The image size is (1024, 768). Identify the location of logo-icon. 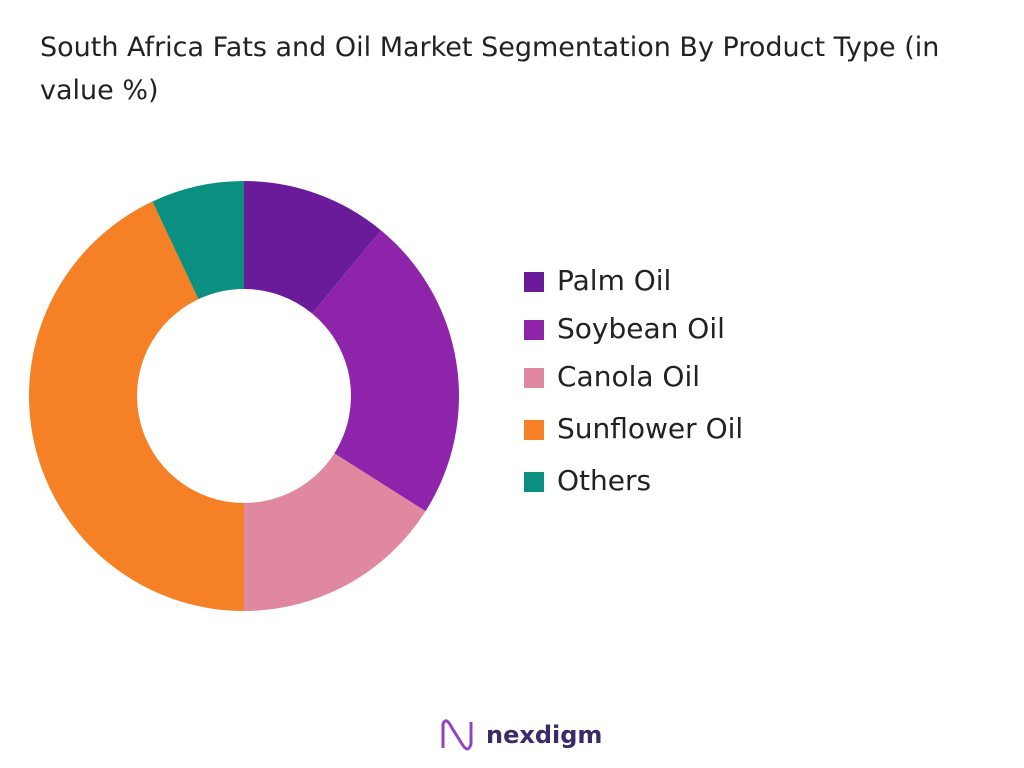
(457, 735).